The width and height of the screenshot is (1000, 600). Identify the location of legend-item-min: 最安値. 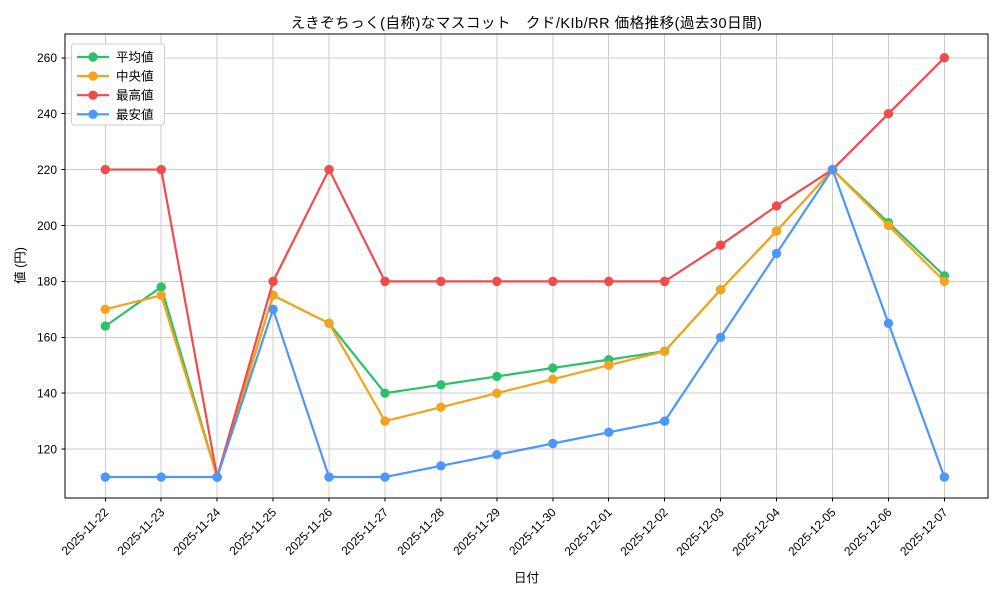
(115, 114).